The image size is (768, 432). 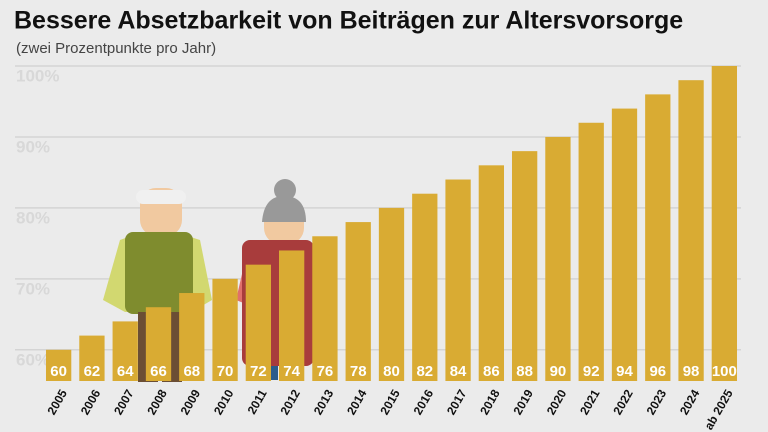 What do you see at coordinates (285, 190) in the screenshot?
I see `woman-bun` at bounding box center [285, 190].